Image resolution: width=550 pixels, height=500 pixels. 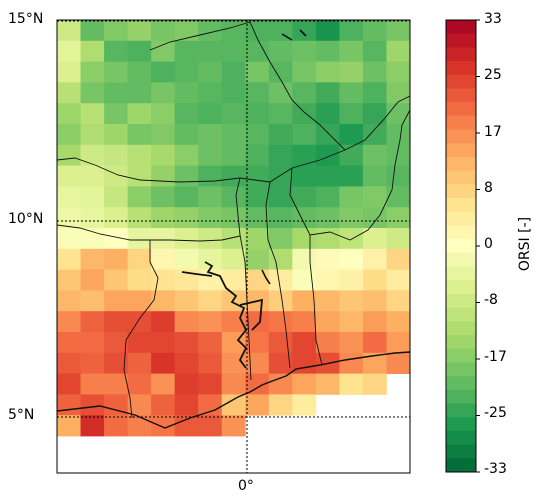 I want to click on border-benin-nigeria, so click(x=316, y=300).